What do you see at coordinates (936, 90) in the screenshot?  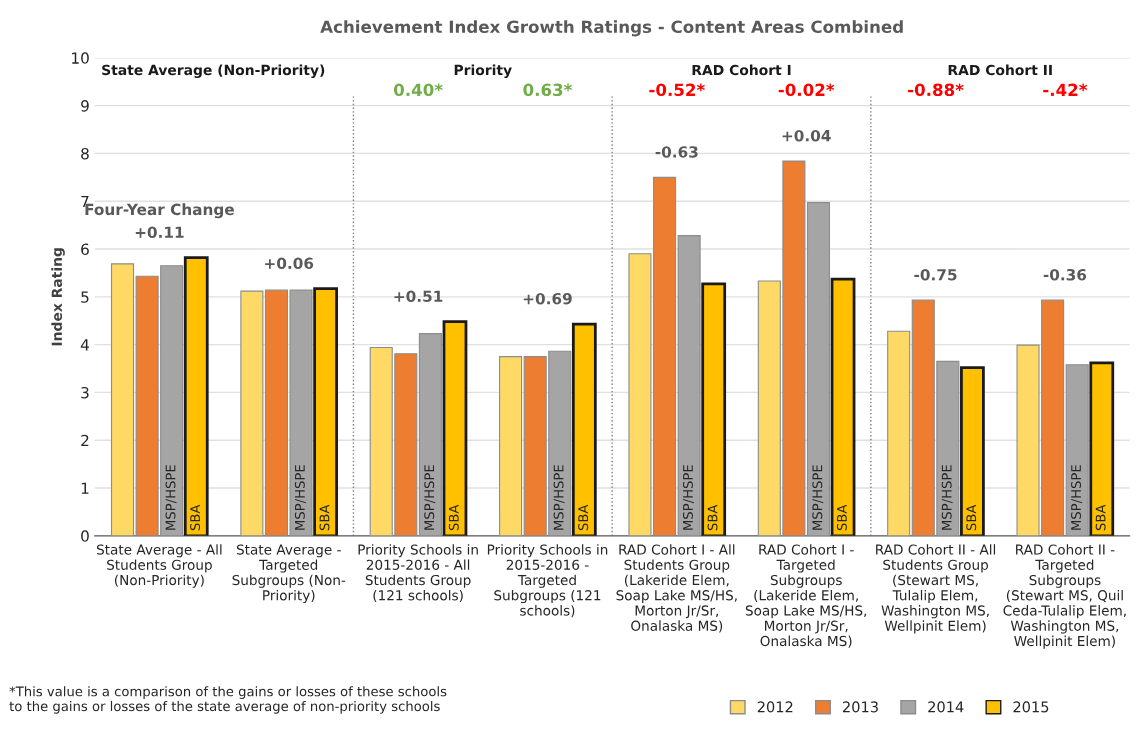 I see `annotation: -0.88*` at bounding box center [936, 90].